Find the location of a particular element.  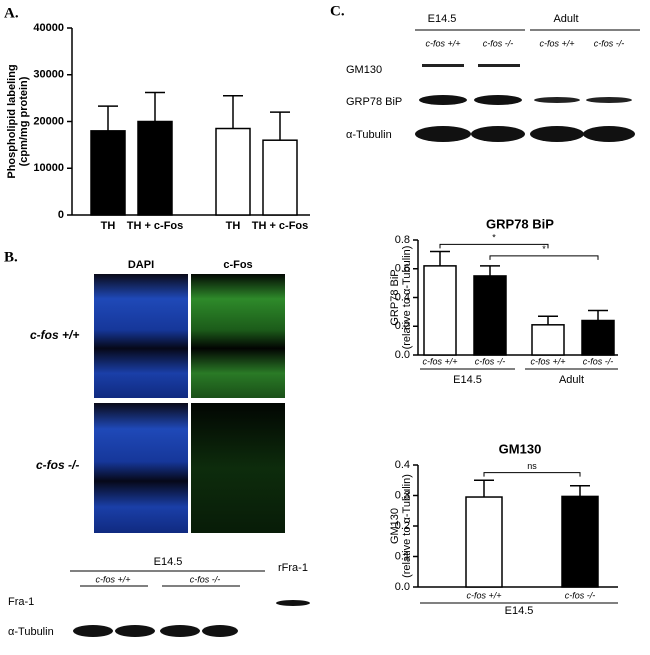

y-axis-label: (cpm/mg protein) is located at coordinates (24, 121).